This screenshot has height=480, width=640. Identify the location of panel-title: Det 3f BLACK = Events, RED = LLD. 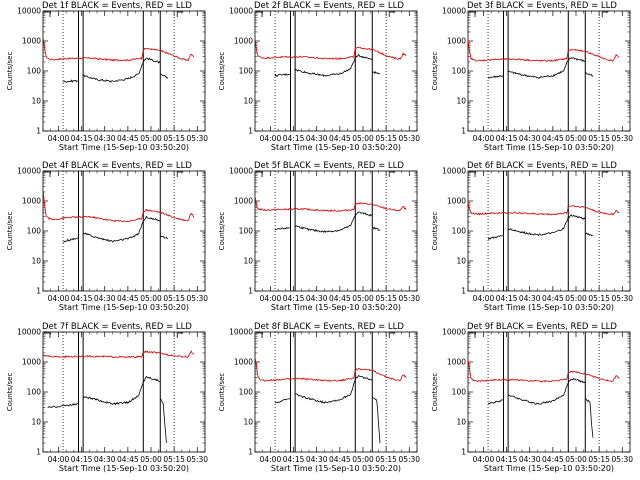
(542, 6).